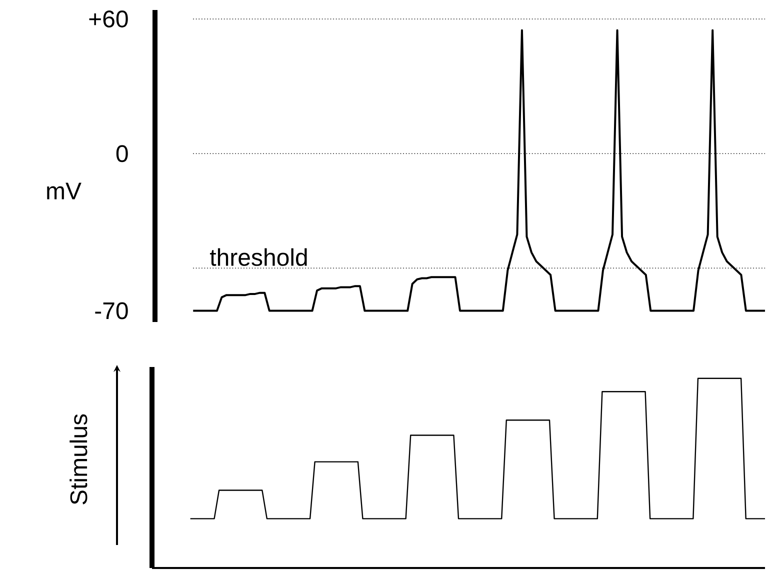  What do you see at coordinates (258, 257) in the screenshot?
I see `ref-line-label: threshold` at bounding box center [258, 257].